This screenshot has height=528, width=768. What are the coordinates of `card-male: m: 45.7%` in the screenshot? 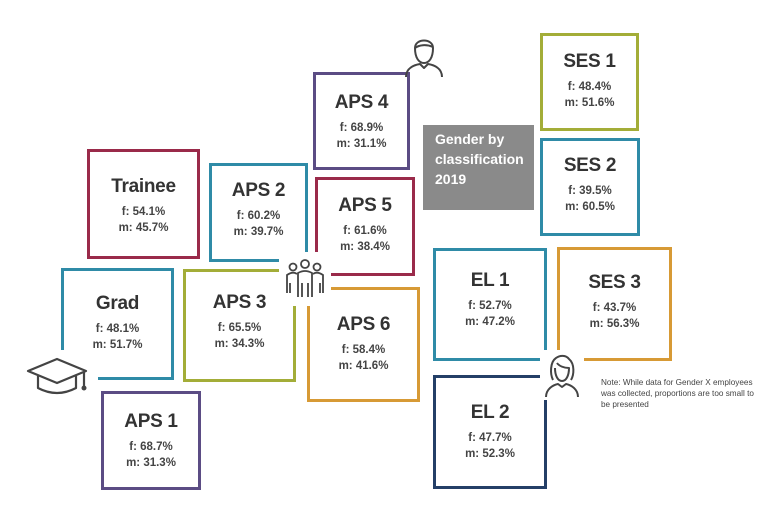 It's located at (143, 228).